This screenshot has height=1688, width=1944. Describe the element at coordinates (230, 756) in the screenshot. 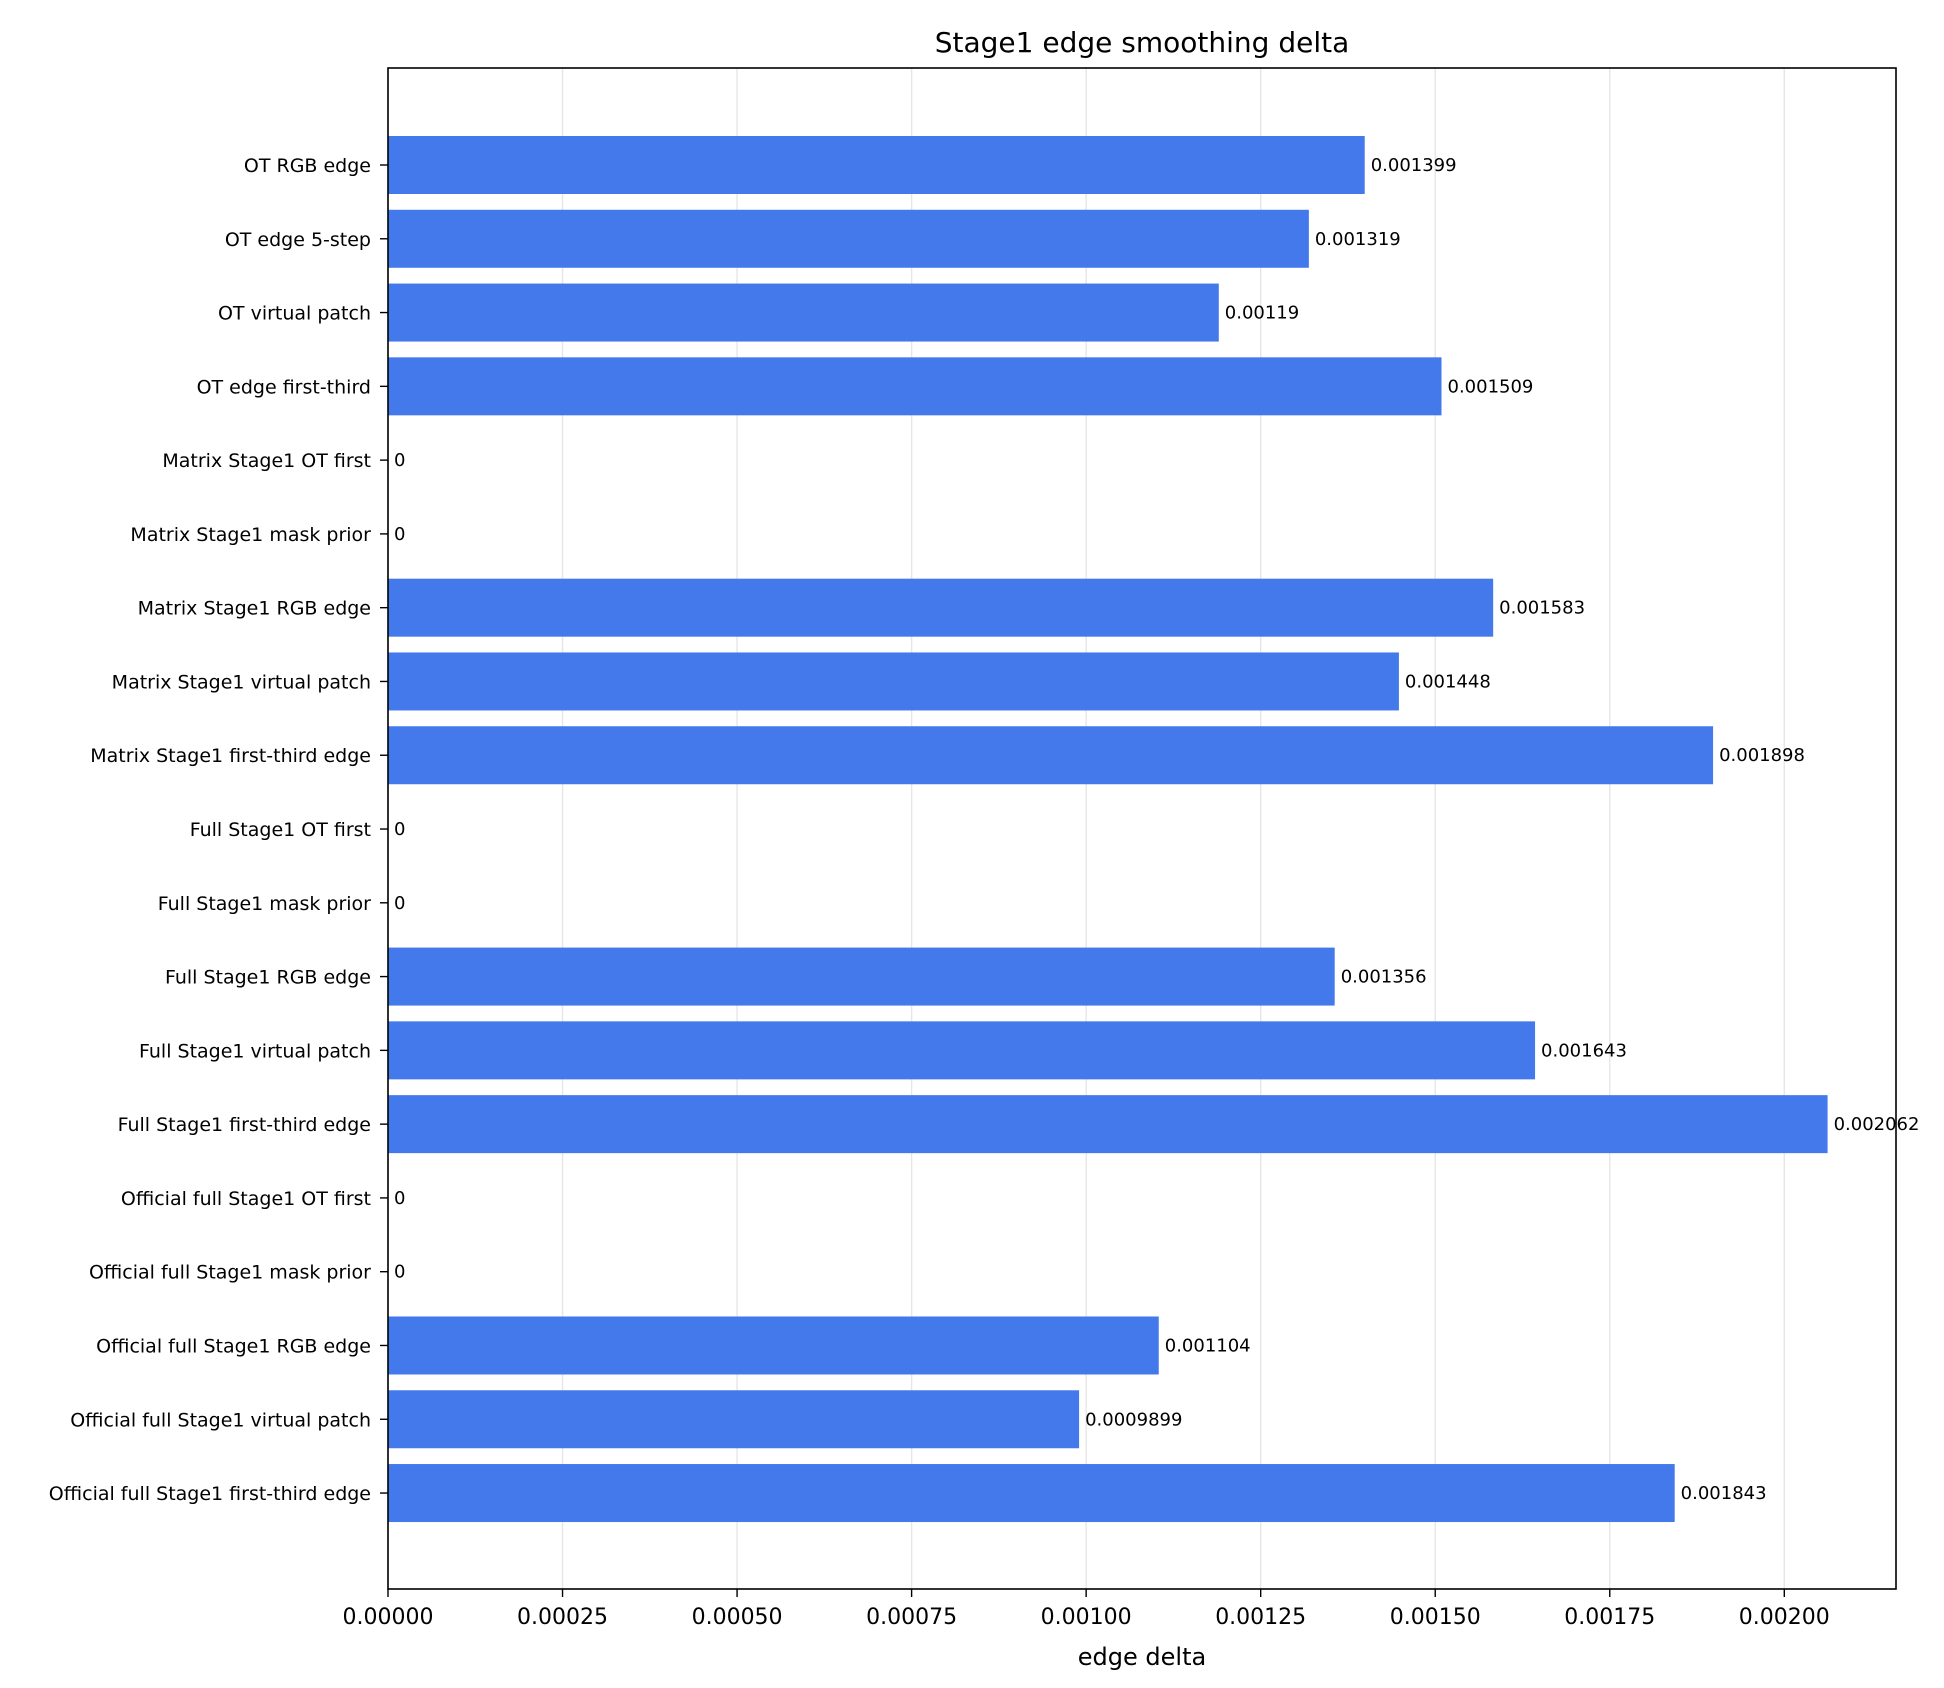

I see `y-category-label: Matrix Stage1 first-third edge` at that location.